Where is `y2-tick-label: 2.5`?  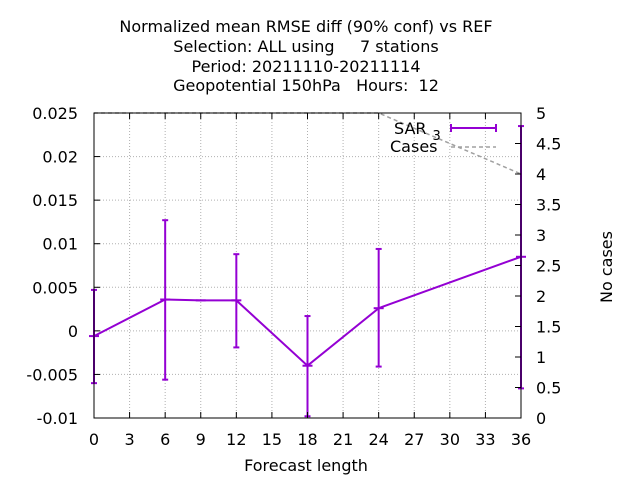
y2-tick-label: 2.5 is located at coordinates (548, 266).